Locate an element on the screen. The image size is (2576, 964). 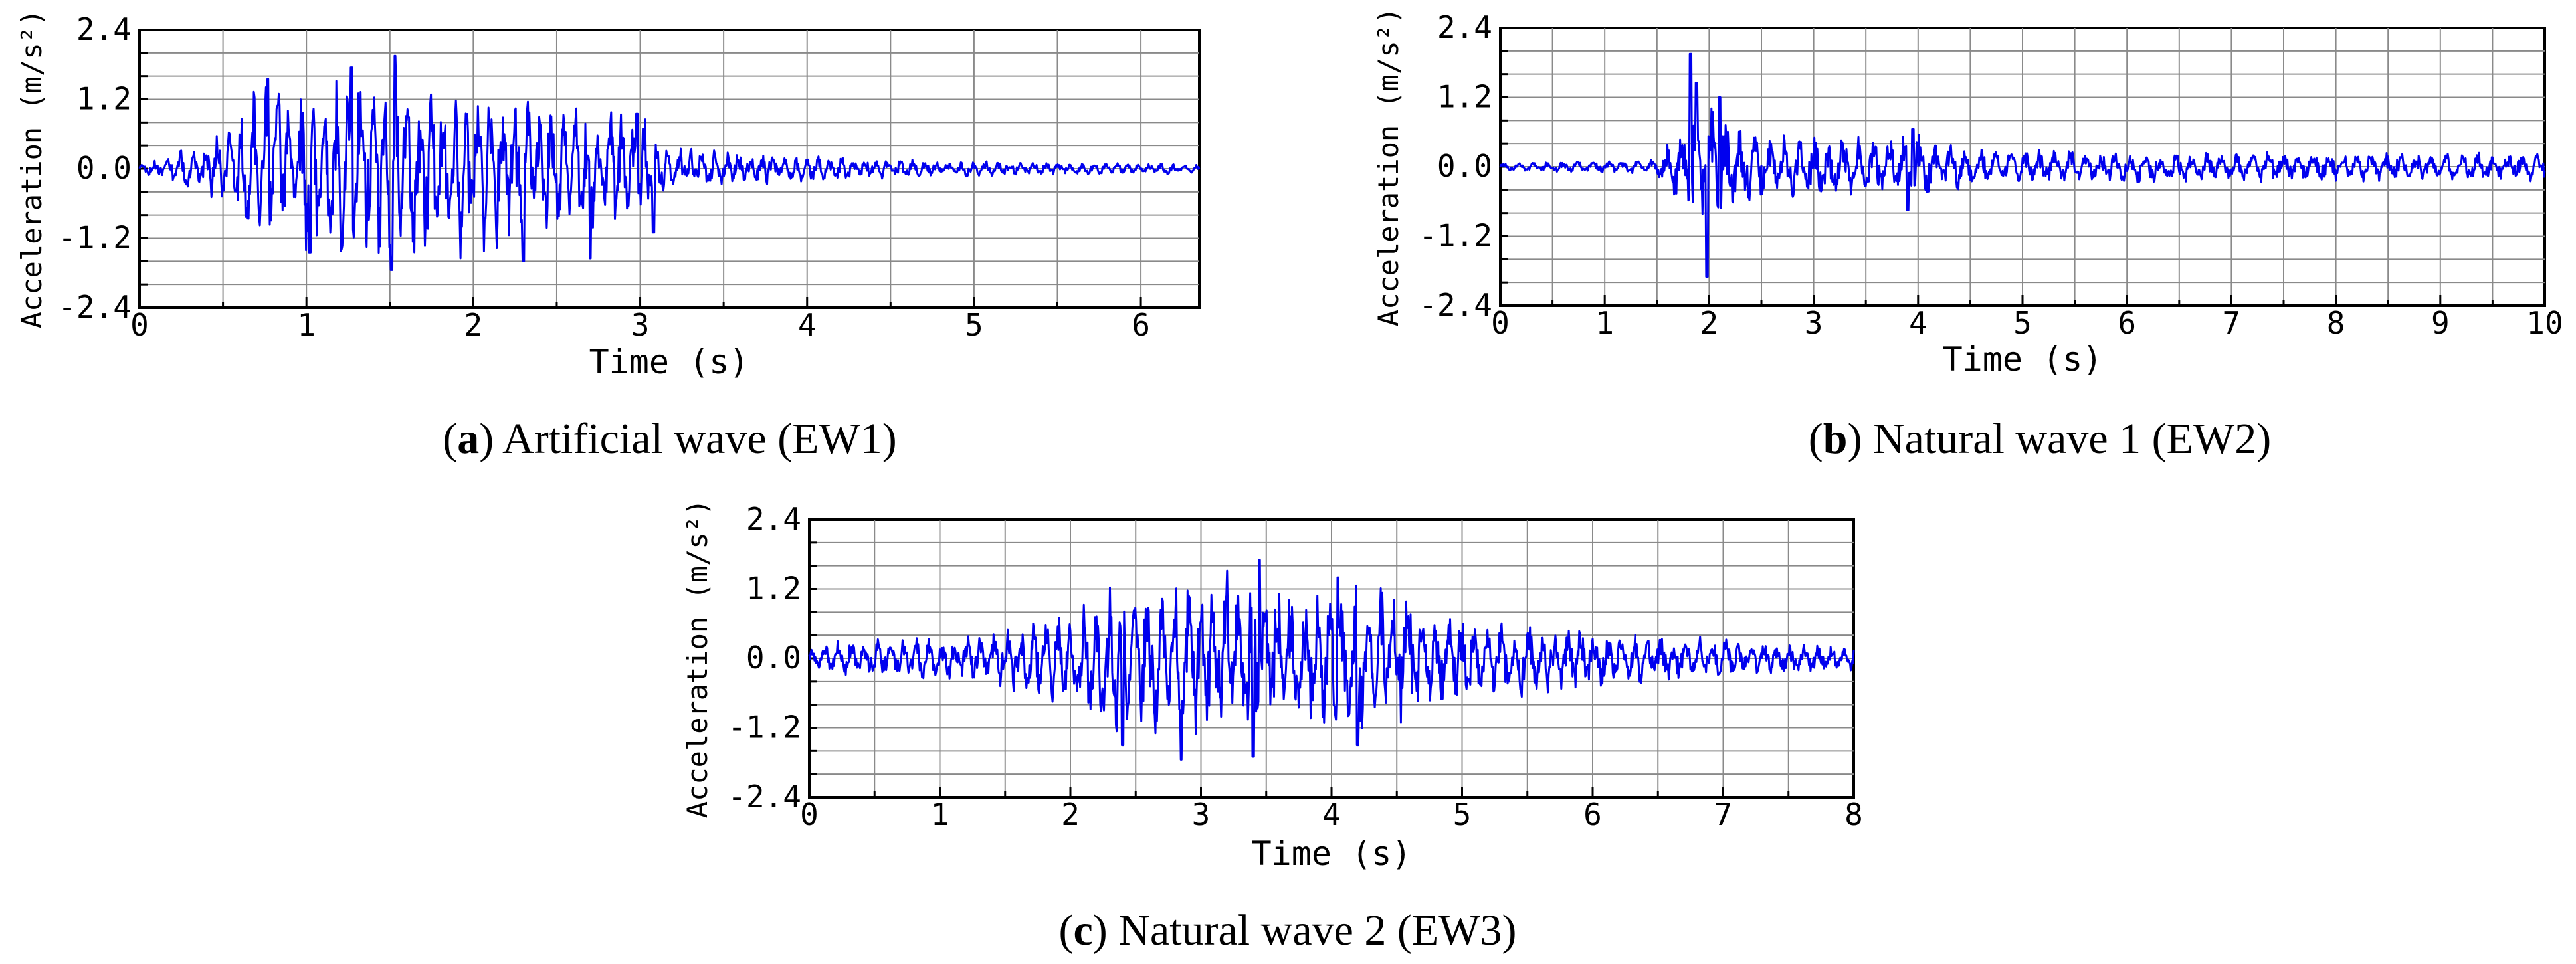
caption: (c) Natural wave 2 (EW3) is located at coordinates (1288, 930).